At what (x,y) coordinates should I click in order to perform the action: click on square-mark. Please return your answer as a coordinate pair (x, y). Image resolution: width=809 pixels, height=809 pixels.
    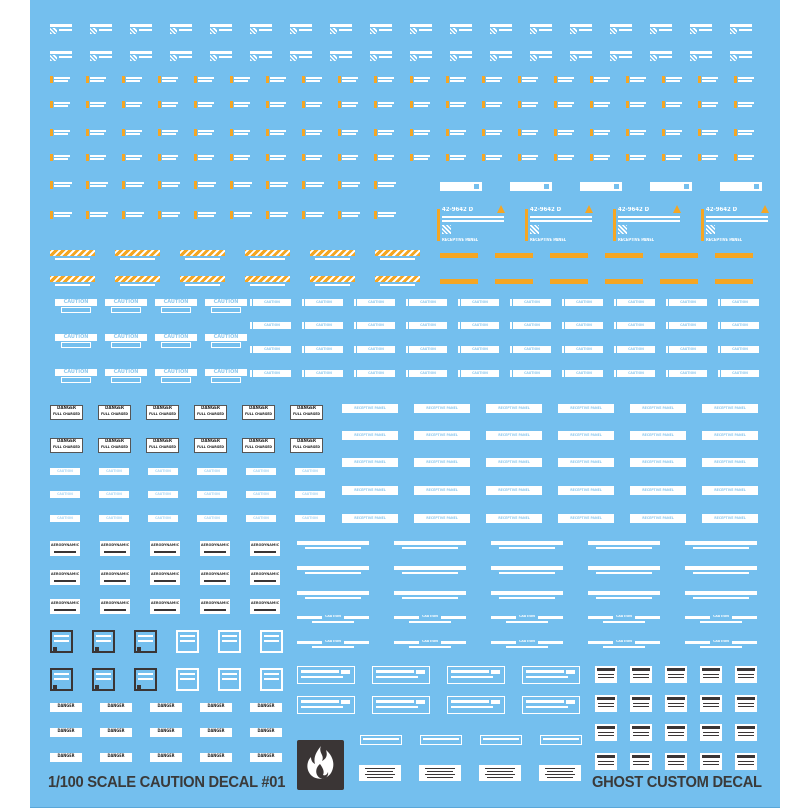
    Looking at the image, I should click on (55, 687).